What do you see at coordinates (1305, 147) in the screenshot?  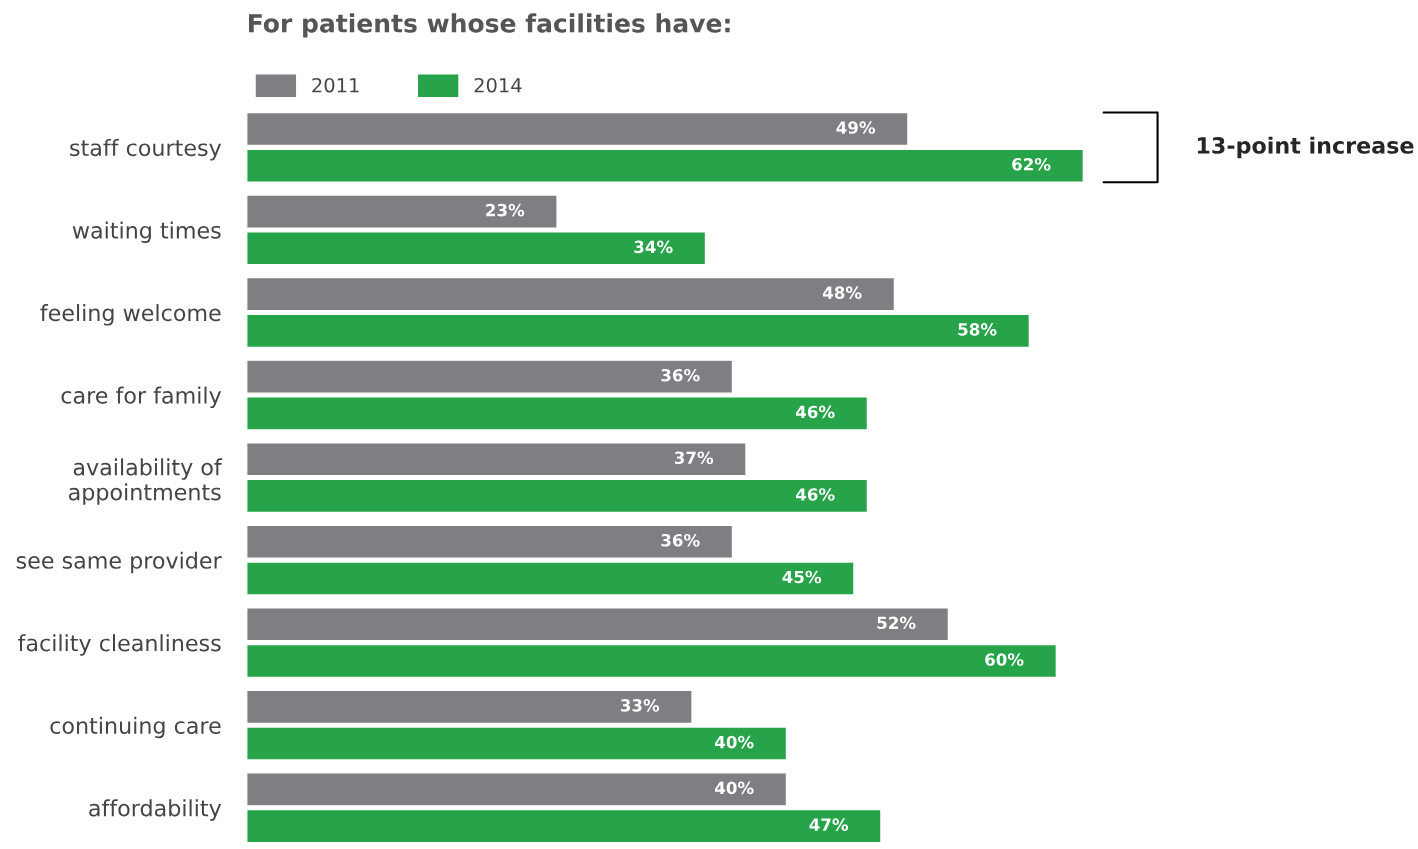 I see `text: 13-point increase` at bounding box center [1305, 147].